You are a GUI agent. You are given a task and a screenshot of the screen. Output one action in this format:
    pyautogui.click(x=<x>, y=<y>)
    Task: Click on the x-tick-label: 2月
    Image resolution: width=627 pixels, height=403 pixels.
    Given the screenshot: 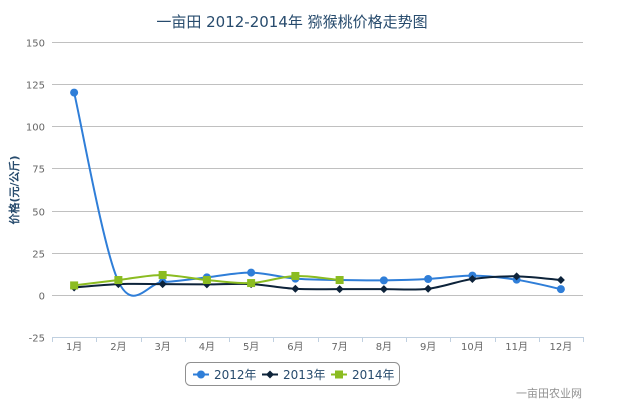 What is the action you would take?
    pyautogui.click(x=118, y=347)
    